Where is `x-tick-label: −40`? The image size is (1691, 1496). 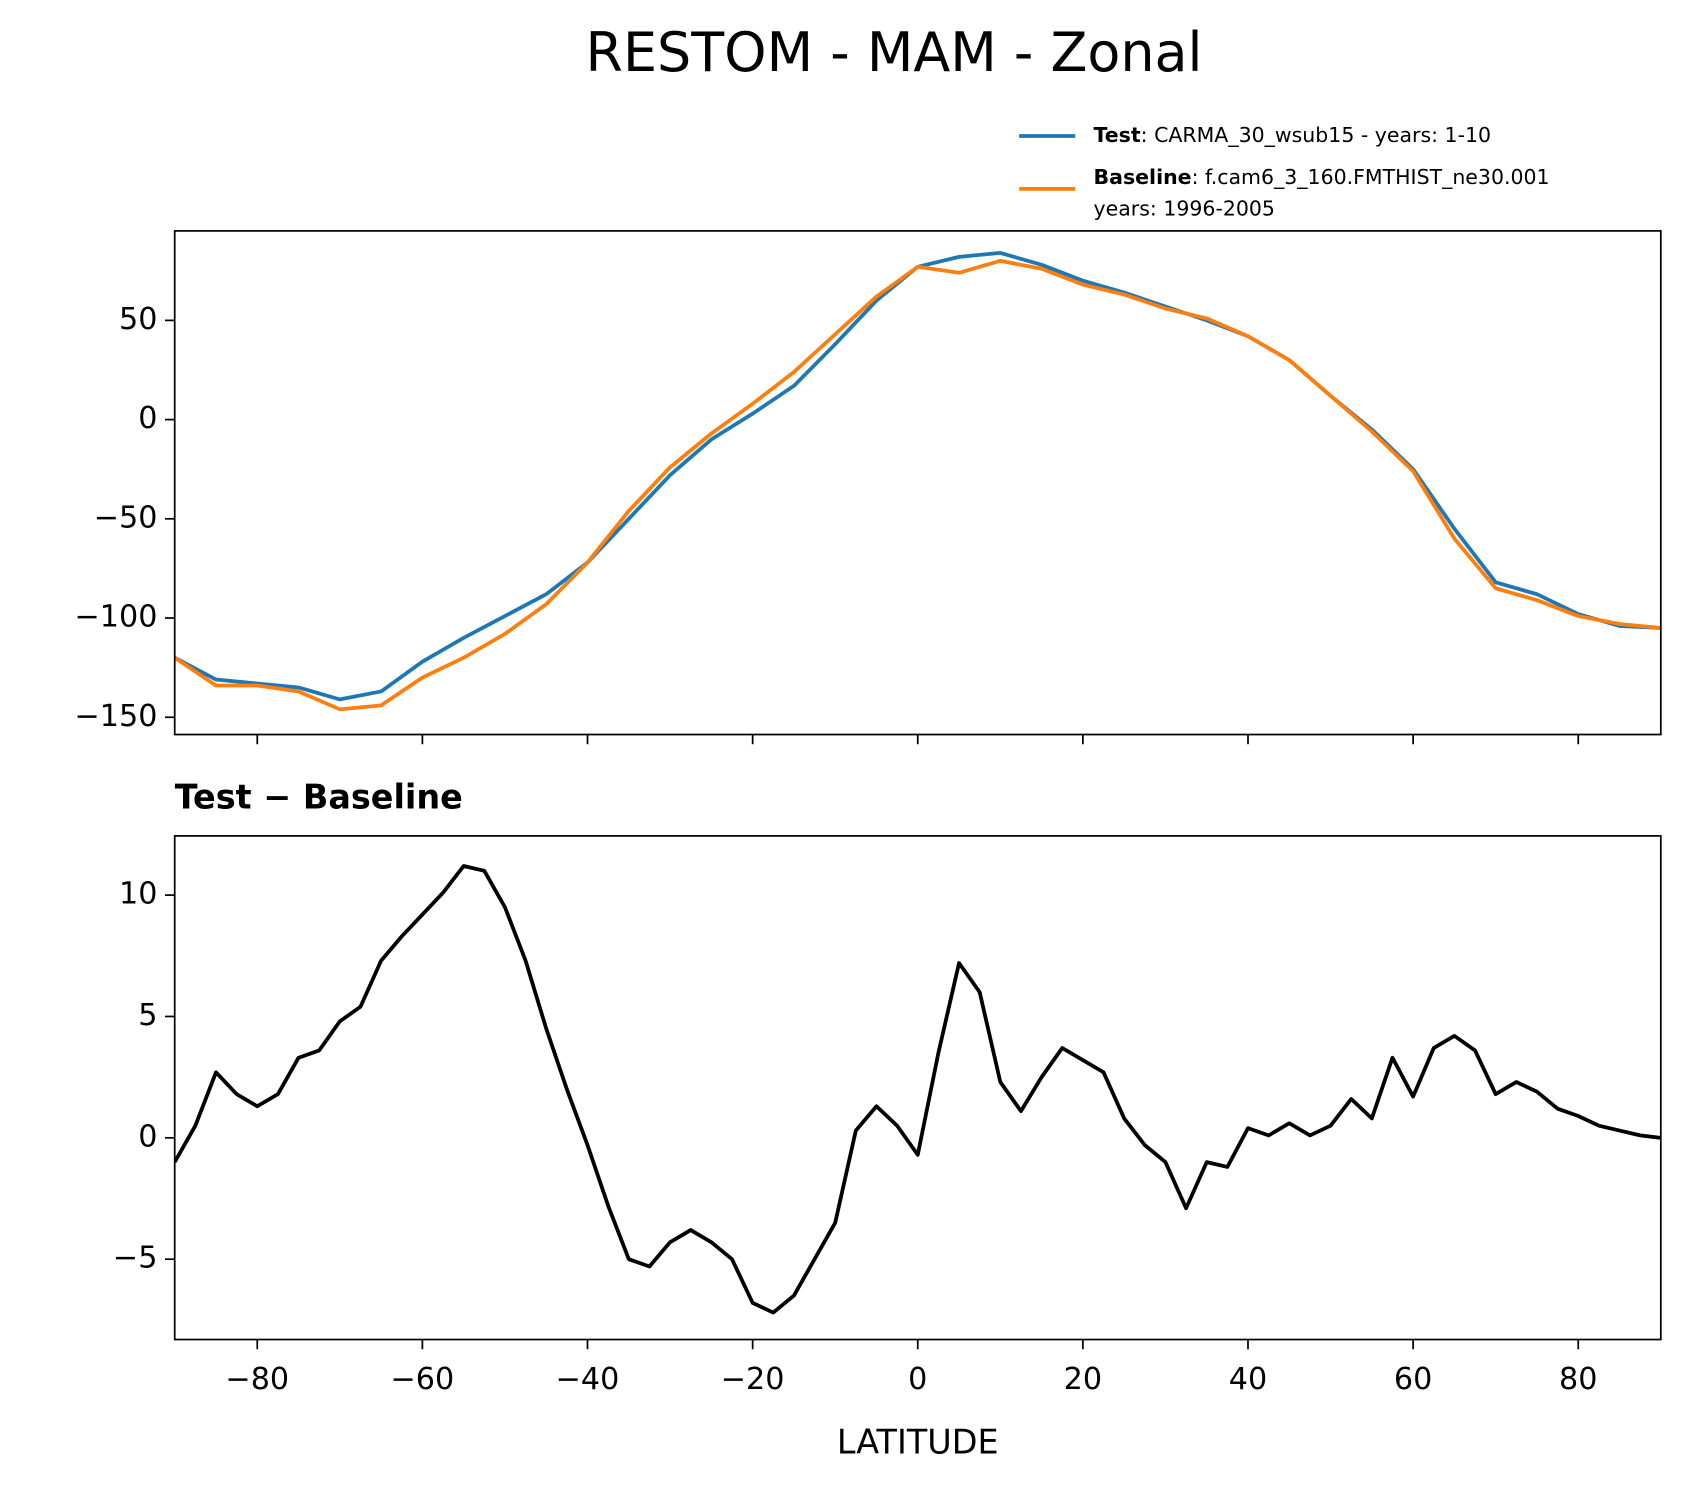 x-tick-label: −40 is located at coordinates (588, 1379).